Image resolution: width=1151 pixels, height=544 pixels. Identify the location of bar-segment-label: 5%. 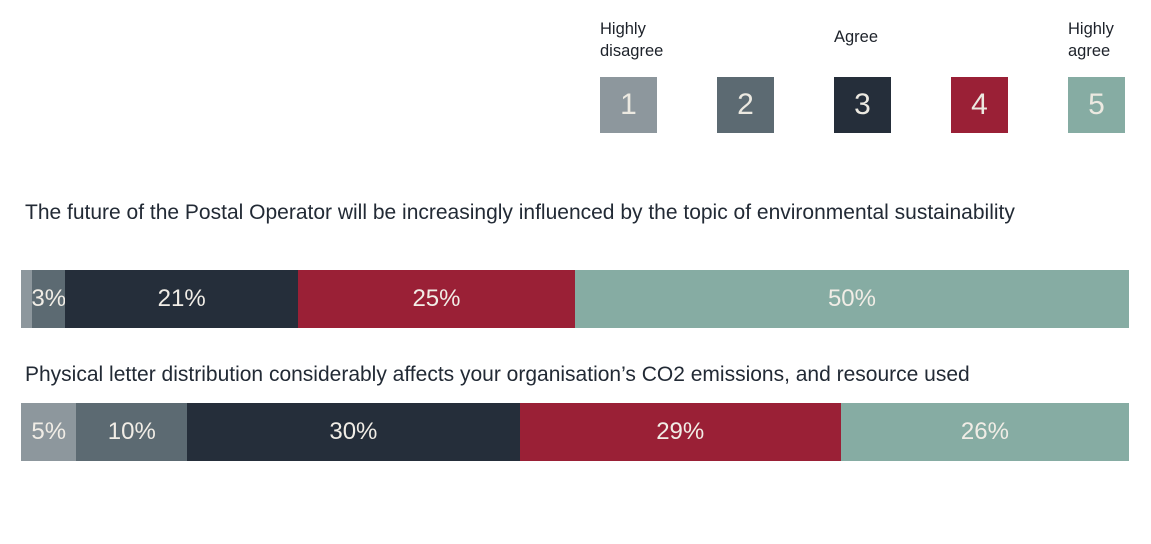
(49, 431).